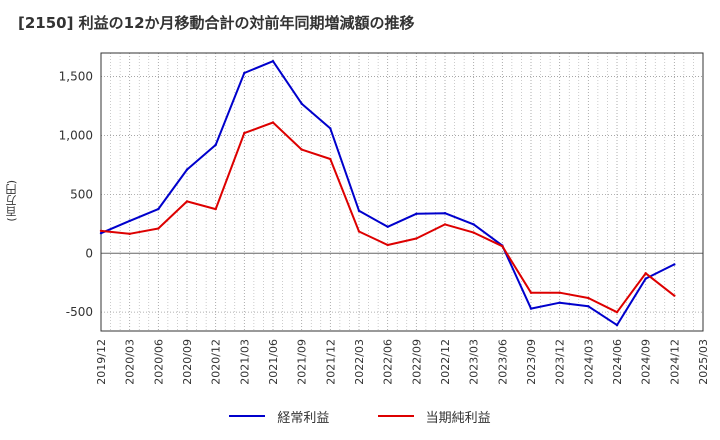  Describe the element at coordinates (674, 362) in the screenshot. I see `x-tick-label: 2024/12` at that location.